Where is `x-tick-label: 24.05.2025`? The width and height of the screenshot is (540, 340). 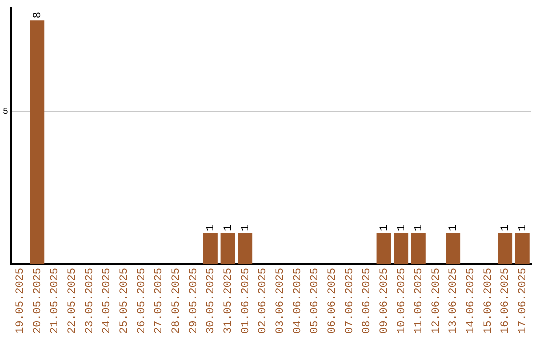
x-tick-label: 24.05.2025 is located at coordinates (108, 301).